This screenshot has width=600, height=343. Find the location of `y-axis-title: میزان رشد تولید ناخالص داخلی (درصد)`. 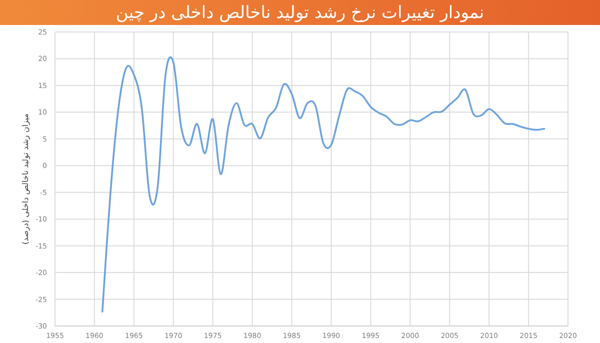

y-axis-title: میزان رشد تولید ناخالص داخلی (درصد) is located at coordinates (25, 179).